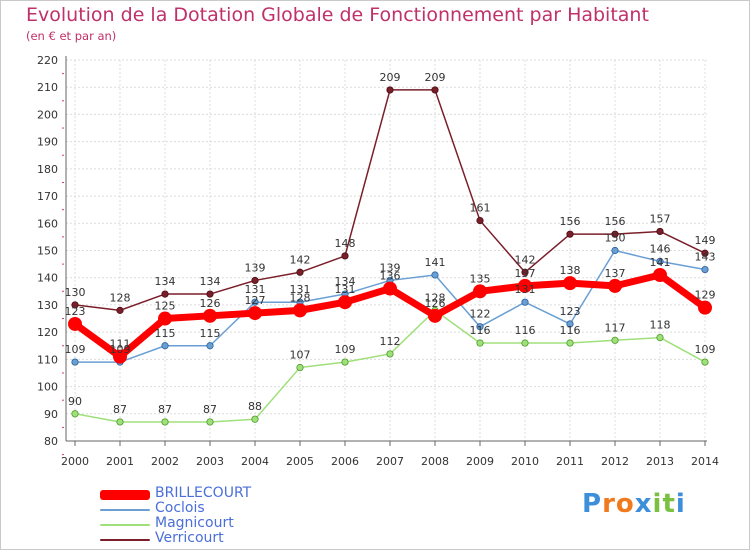  What do you see at coordinates (657, 504) in the screenshot?
I see `logo-letter: i` at bounding box center [657, 504].